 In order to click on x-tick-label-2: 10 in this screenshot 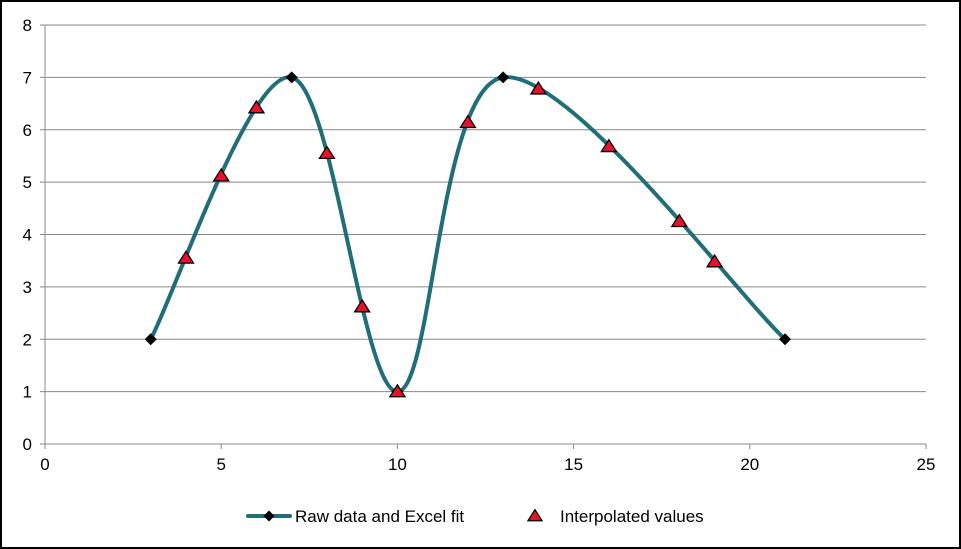, I will do `click(397, 464)`.